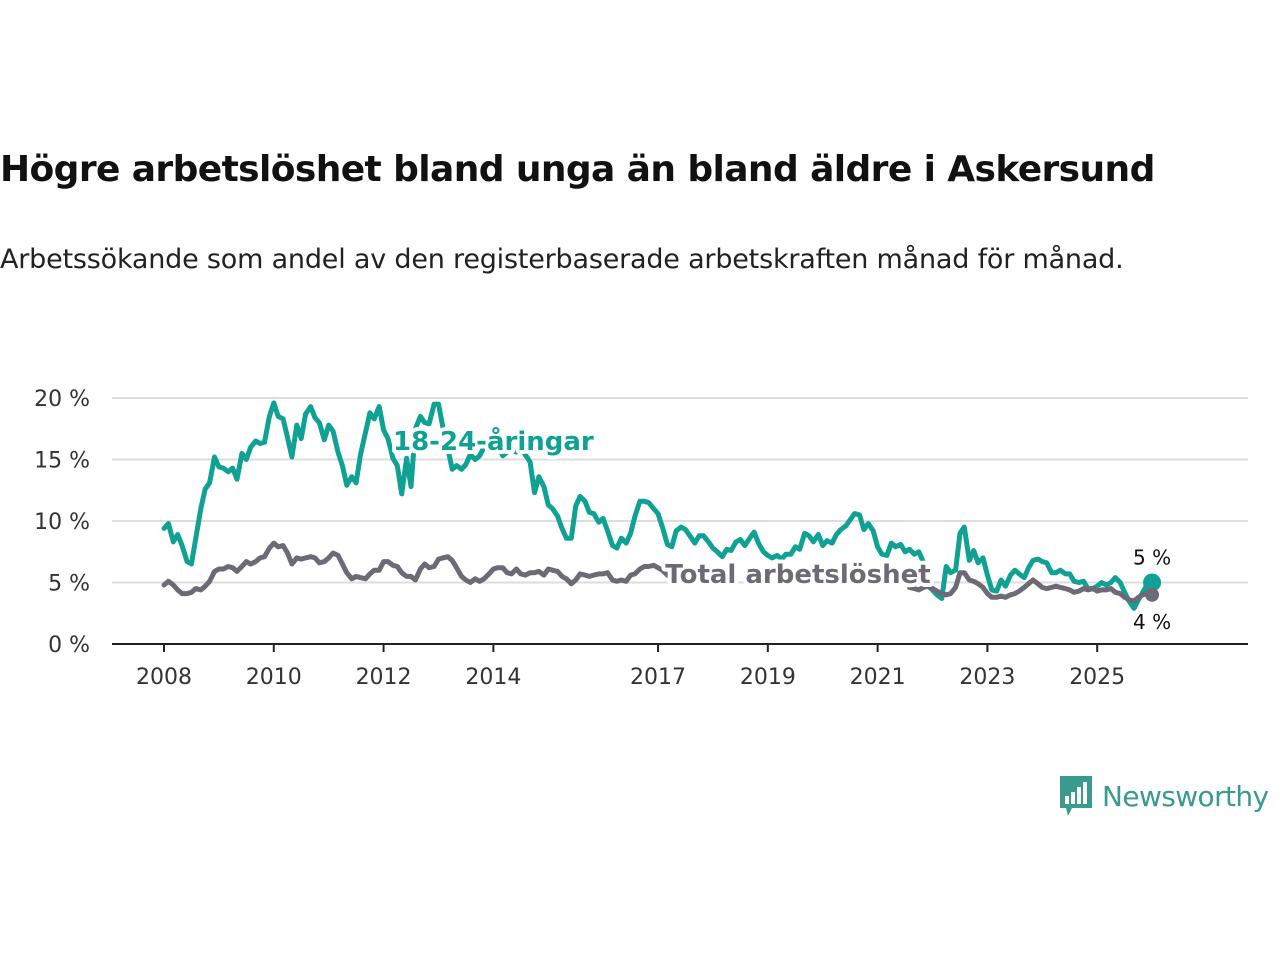  Describe the element at coordinates (62, 399) in the screenshot. I see `y-tick-label: 20 %` at that location.